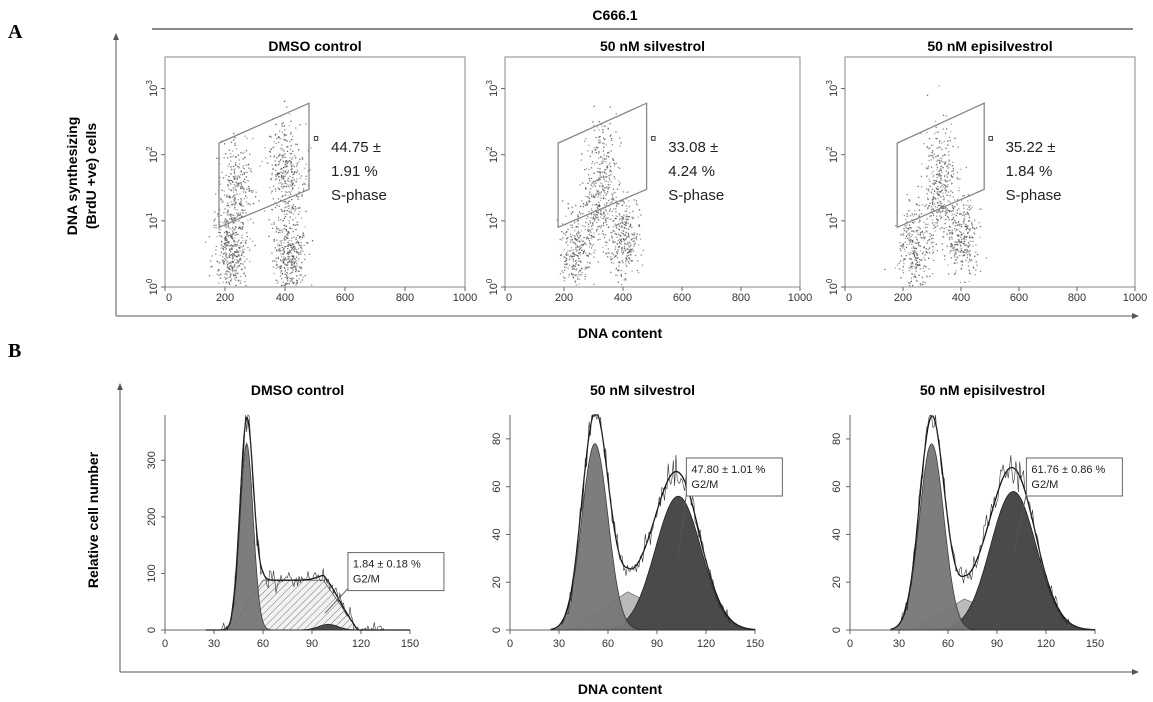  Describe the element at coordinates (849, 298) in the screenshot. I see `x-tick-label: 0` at that location.